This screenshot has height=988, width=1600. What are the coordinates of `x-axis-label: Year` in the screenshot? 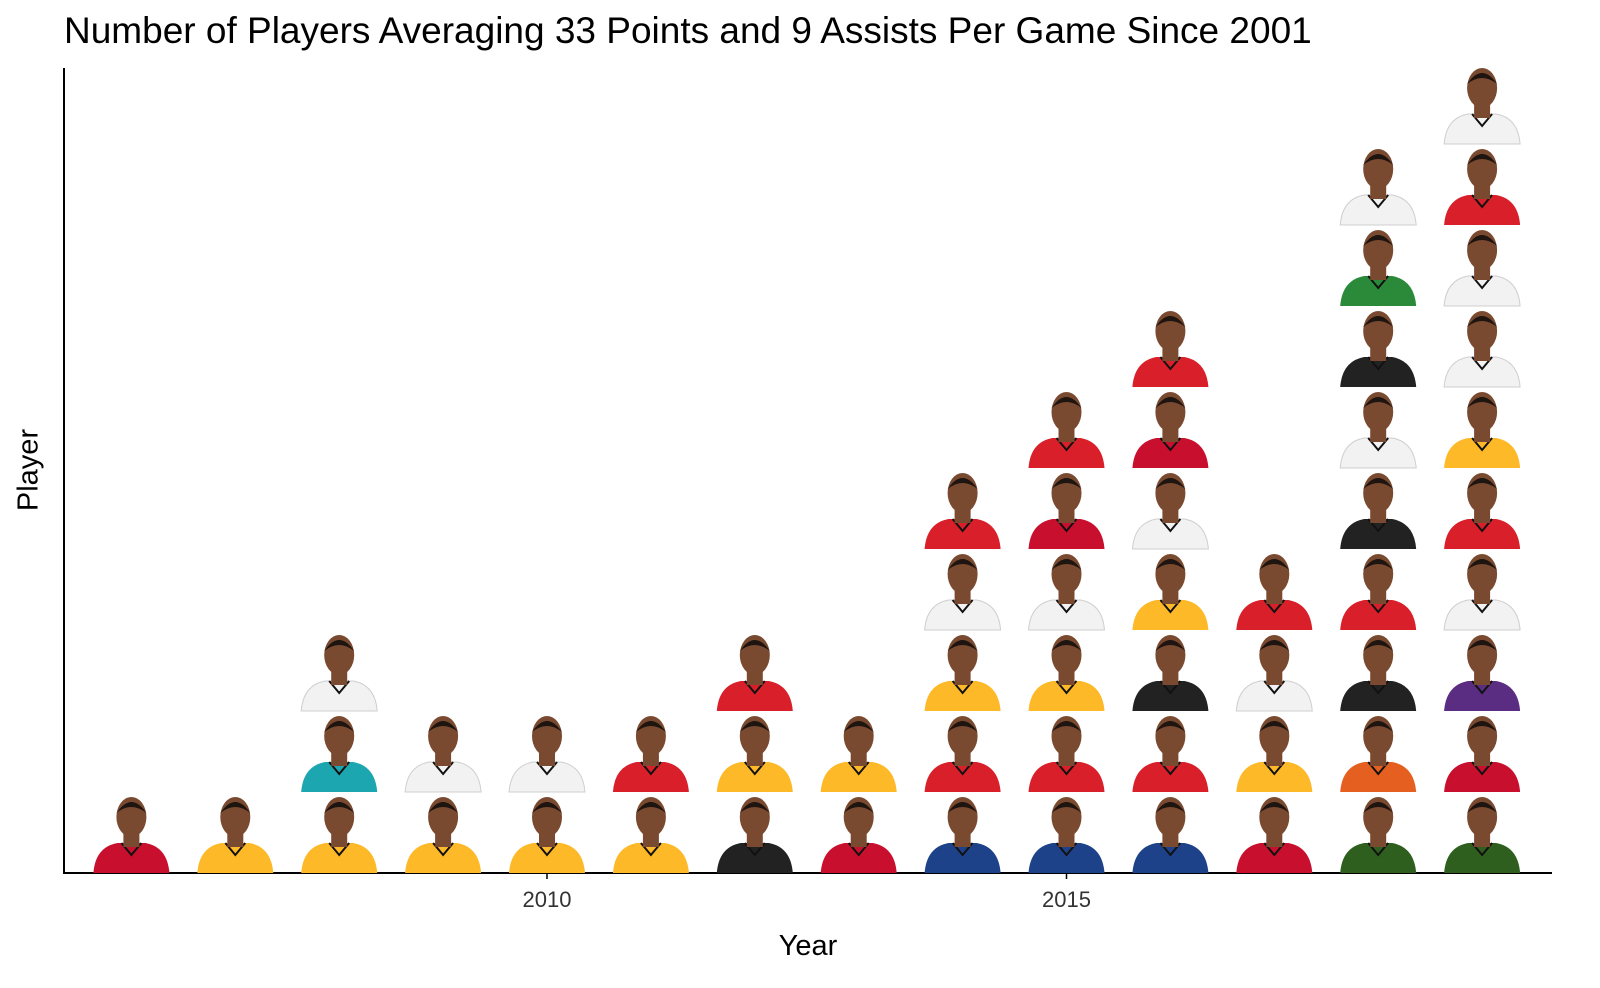 It's located at (808, 946).